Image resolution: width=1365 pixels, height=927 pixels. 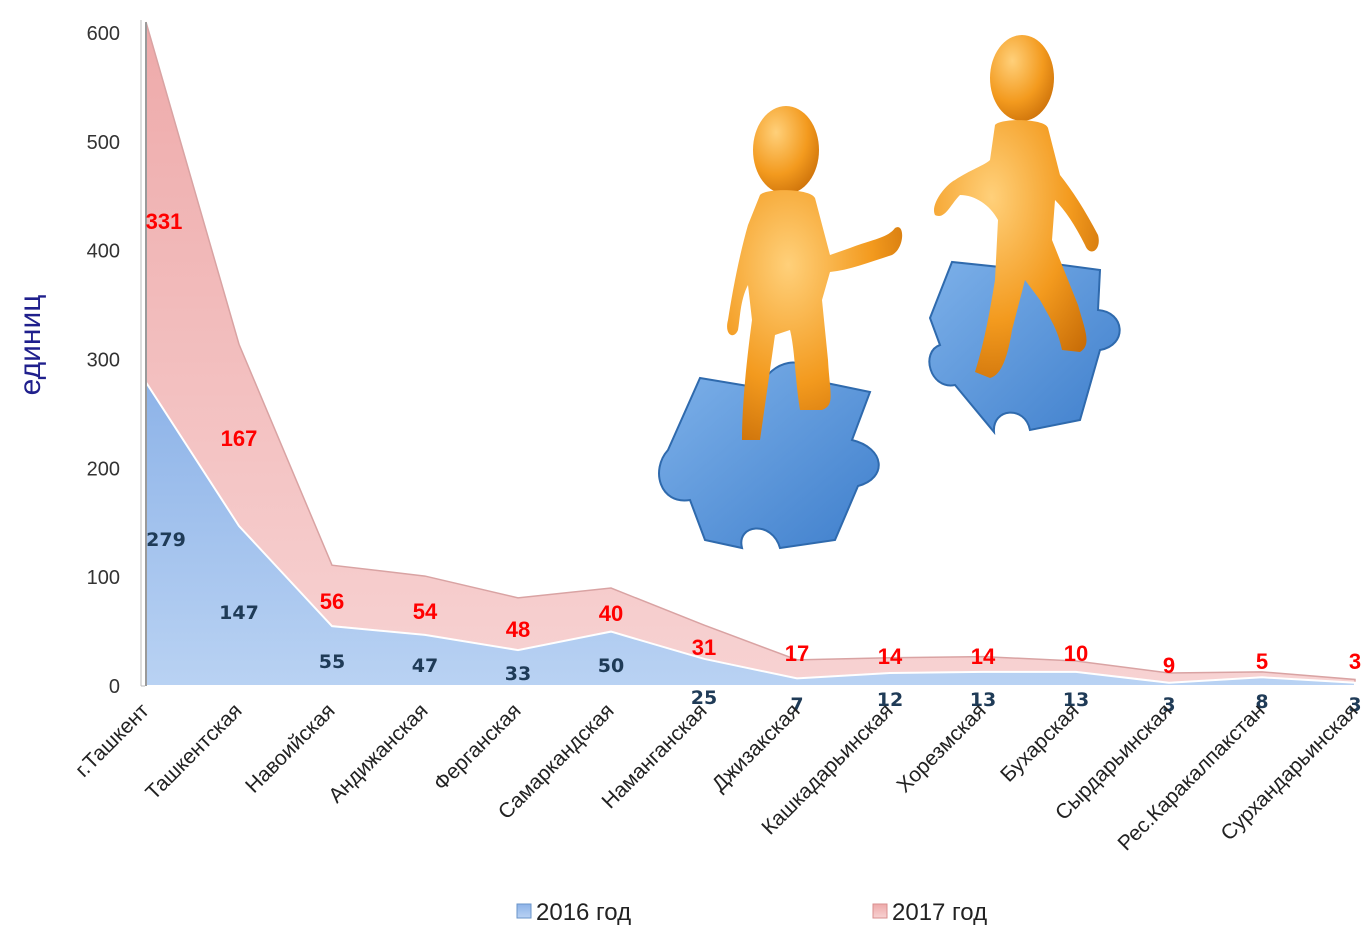 I want to click on category-label: Навоийская, so click(x=290, y=748).